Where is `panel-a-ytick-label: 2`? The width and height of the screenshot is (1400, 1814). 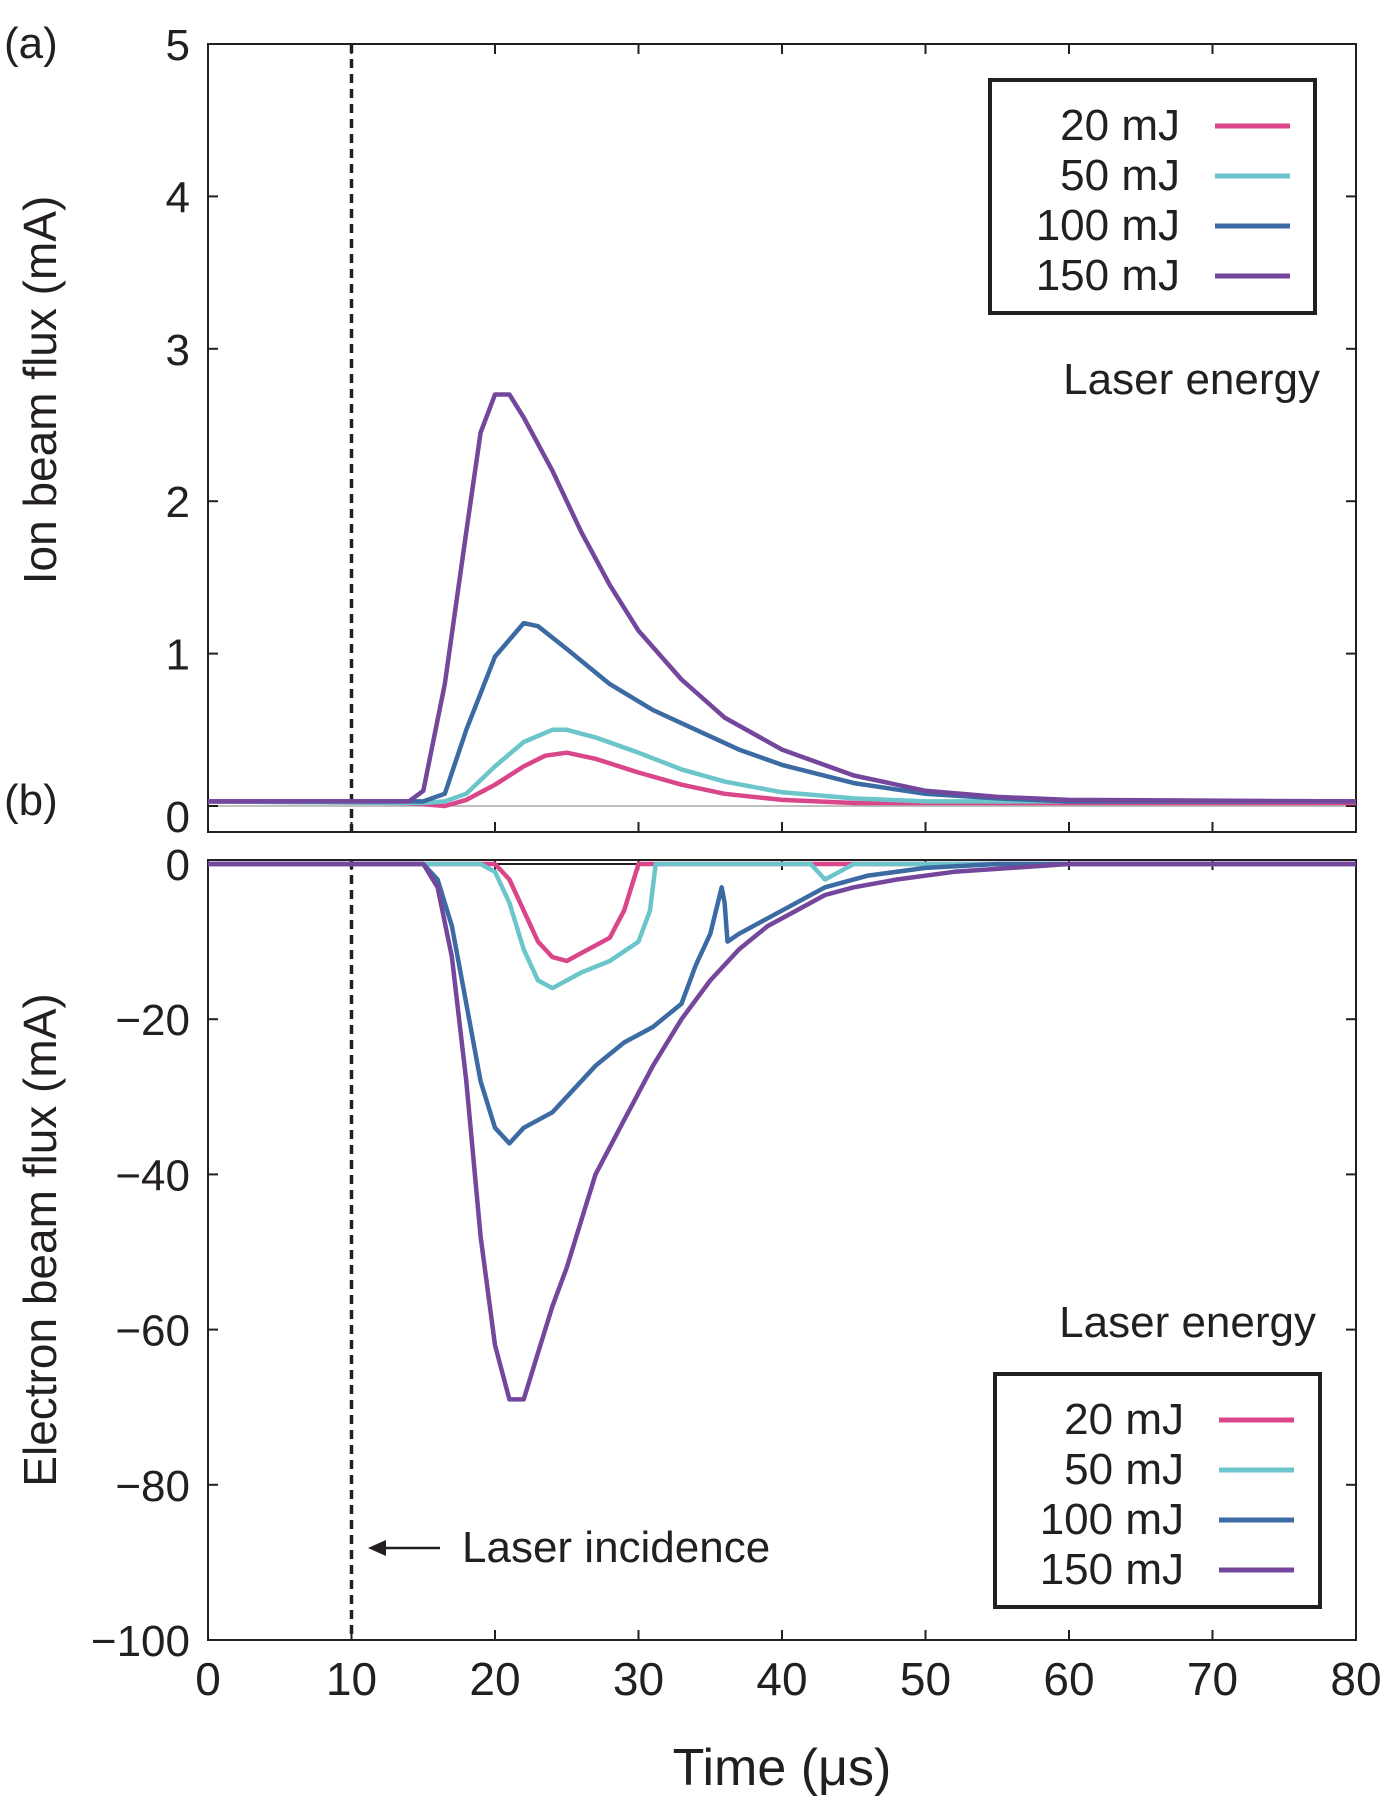
panel-a-ytick-label: 2 is located at coordinates (178, 502).